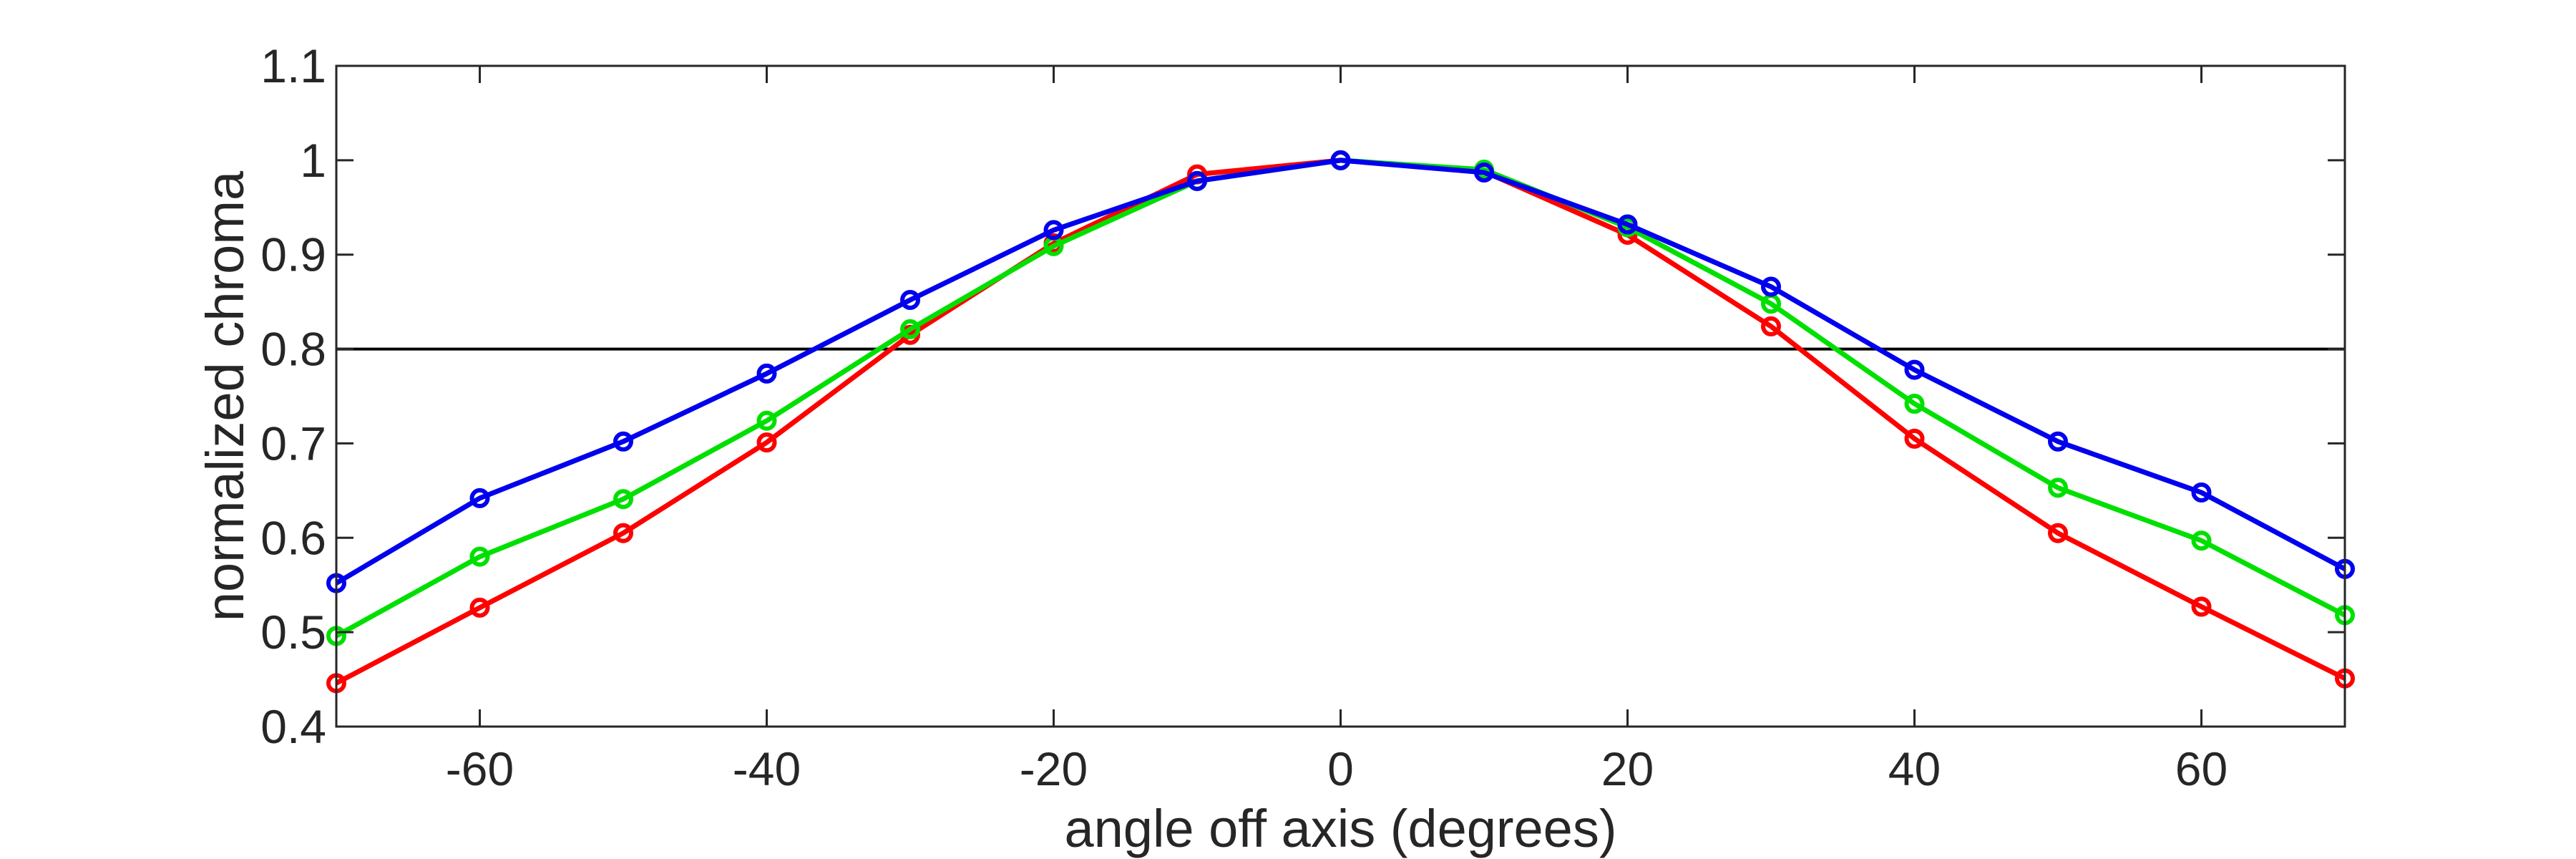 The image size is (2576, 859). I want to click on x-tick-label: 0, so click(1340, 768).